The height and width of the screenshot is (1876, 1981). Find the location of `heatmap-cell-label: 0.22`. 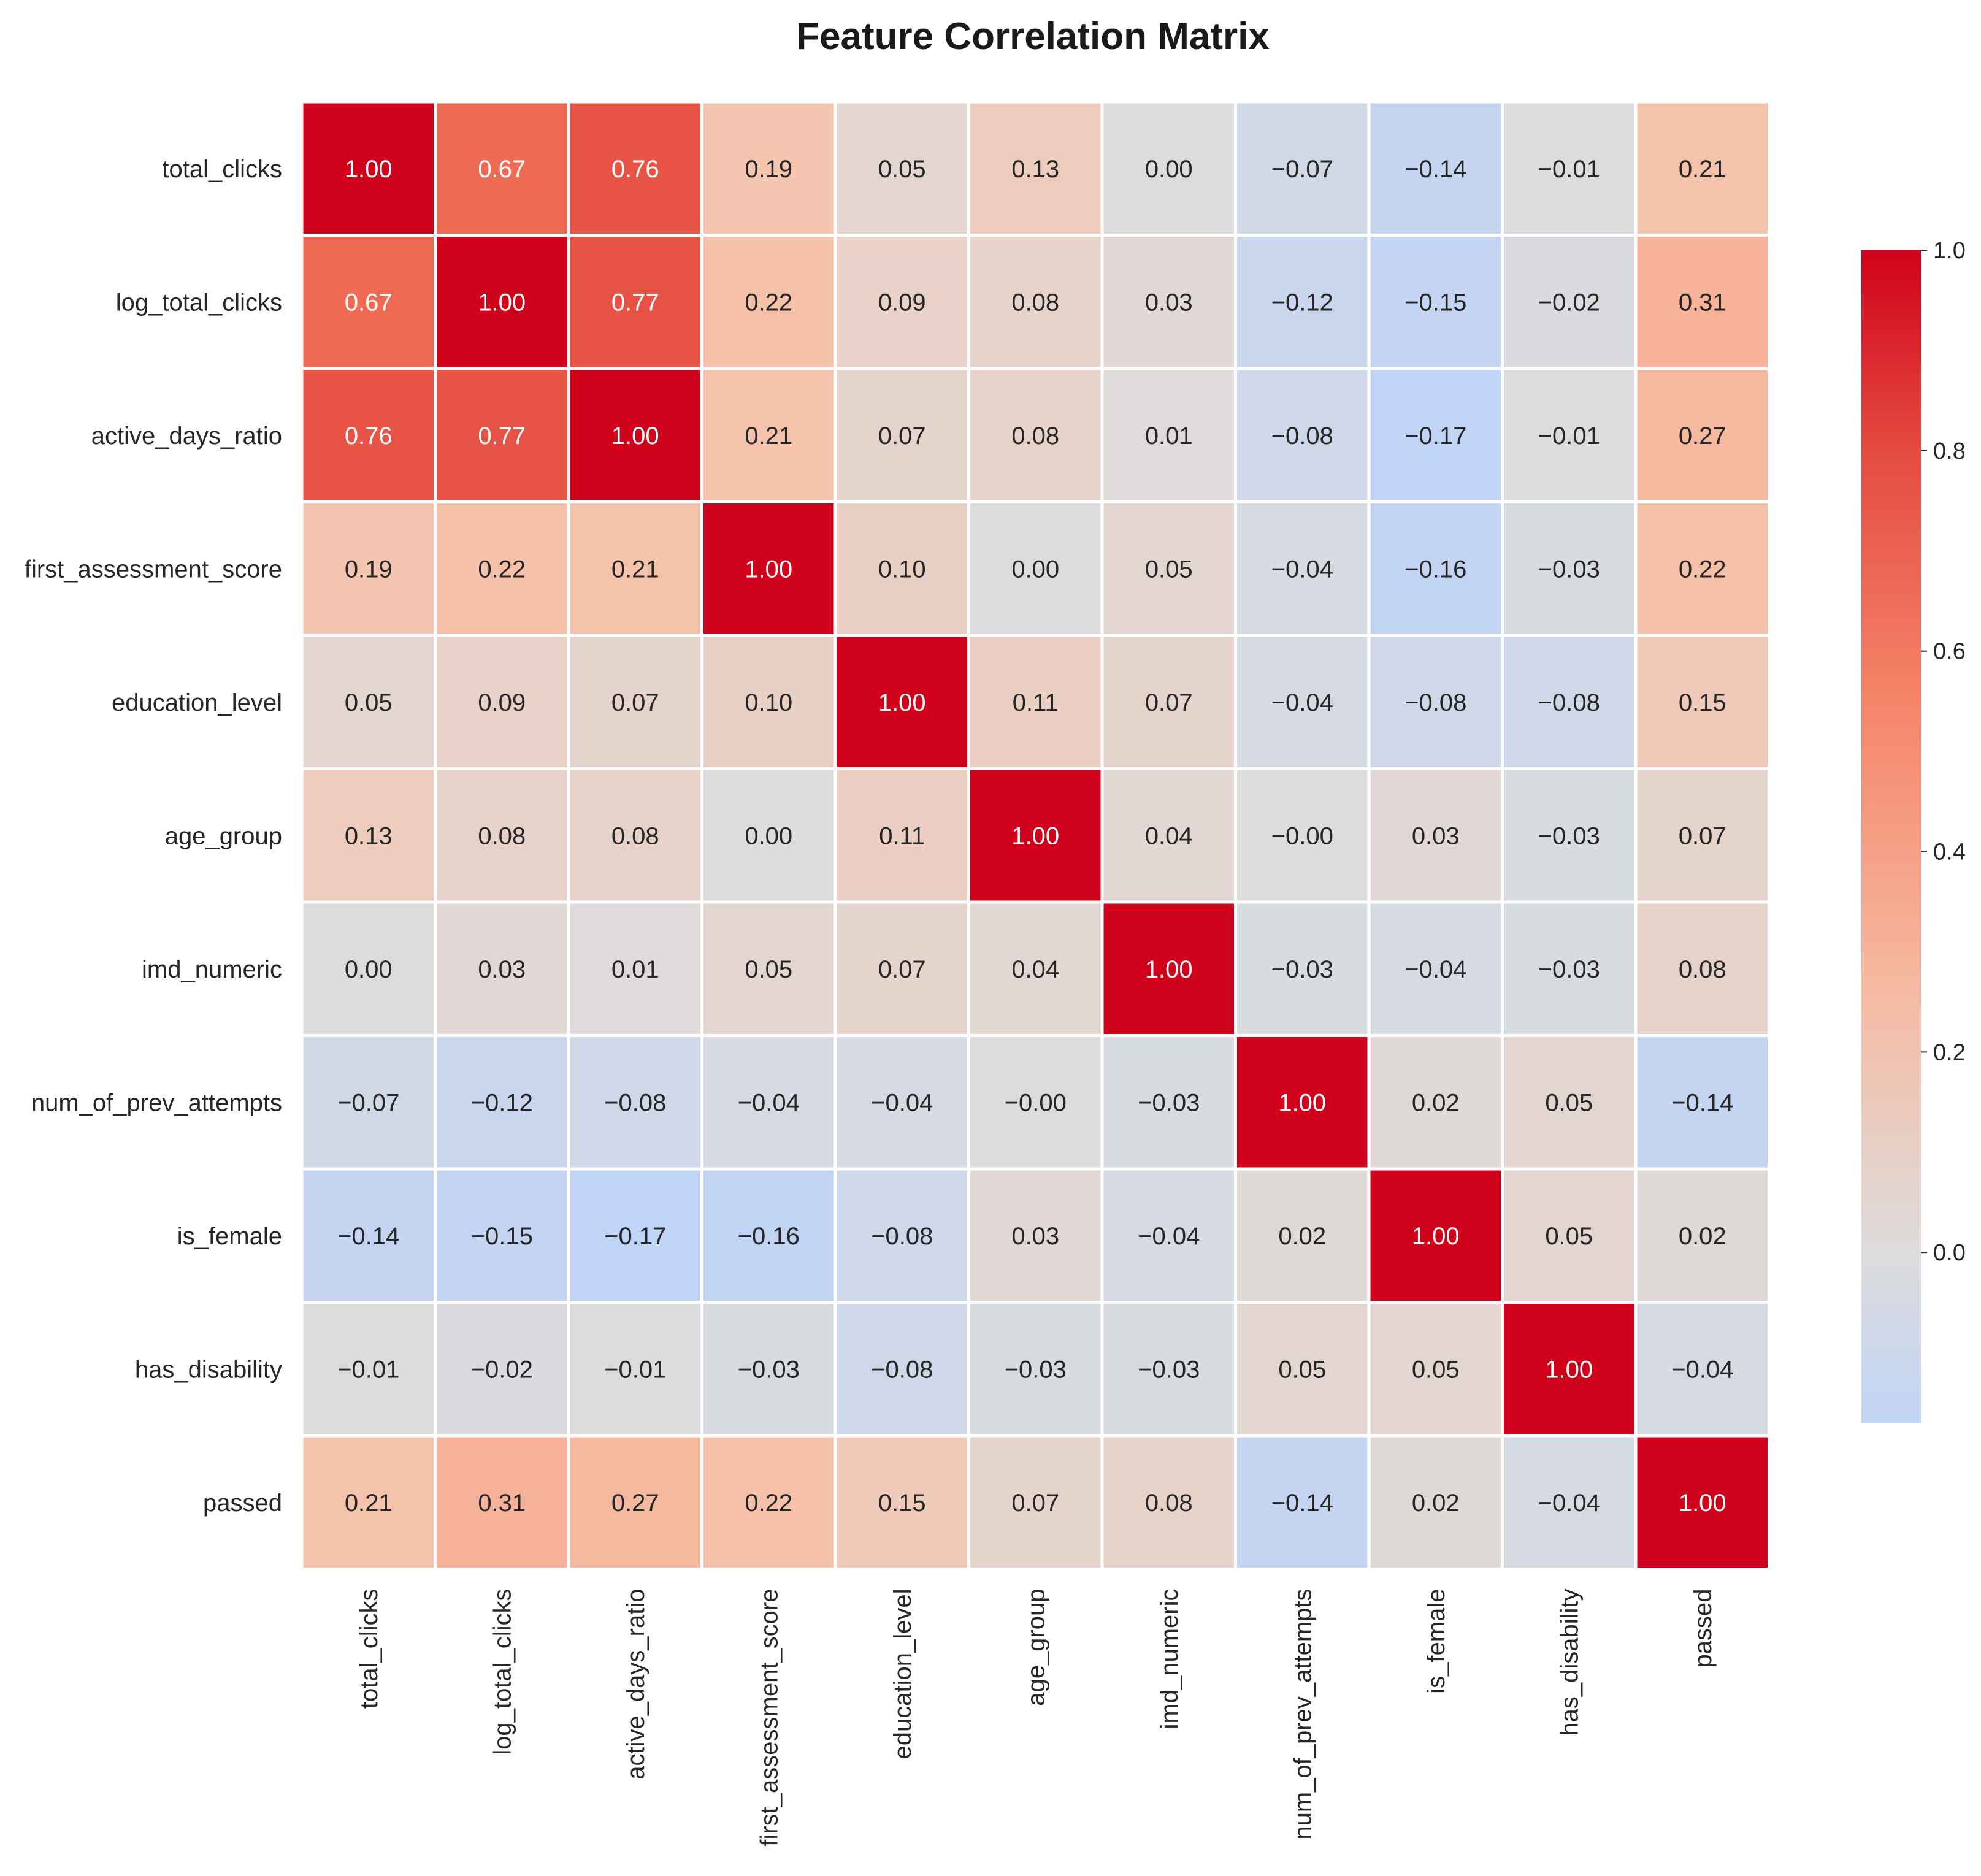

heatmap-cell-label: 0.22 is located at coordinates (1702, 569).